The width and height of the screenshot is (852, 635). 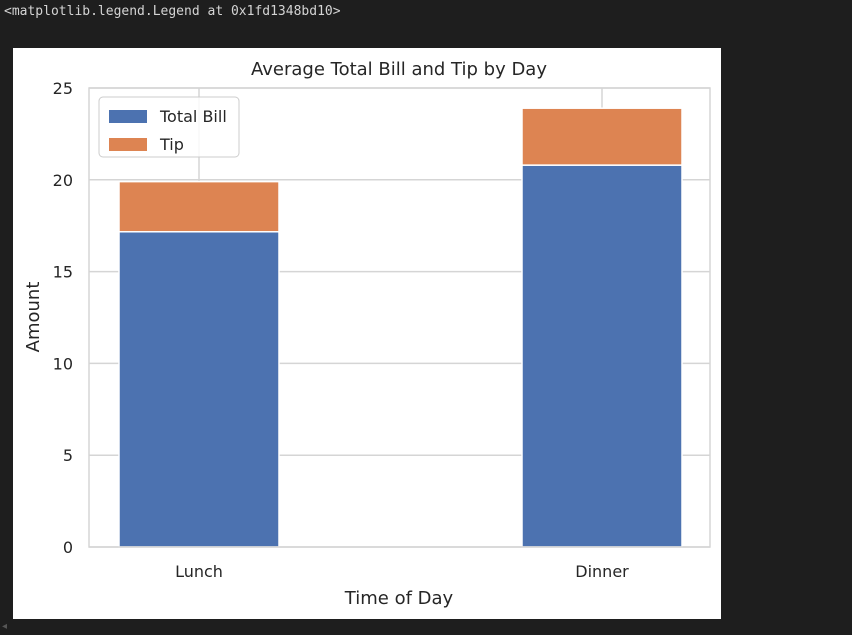 What do you see at coordinates (169, 127) in the screenshot?
I see `legend: Total Bill Tip` at bounding box center [169, 127].